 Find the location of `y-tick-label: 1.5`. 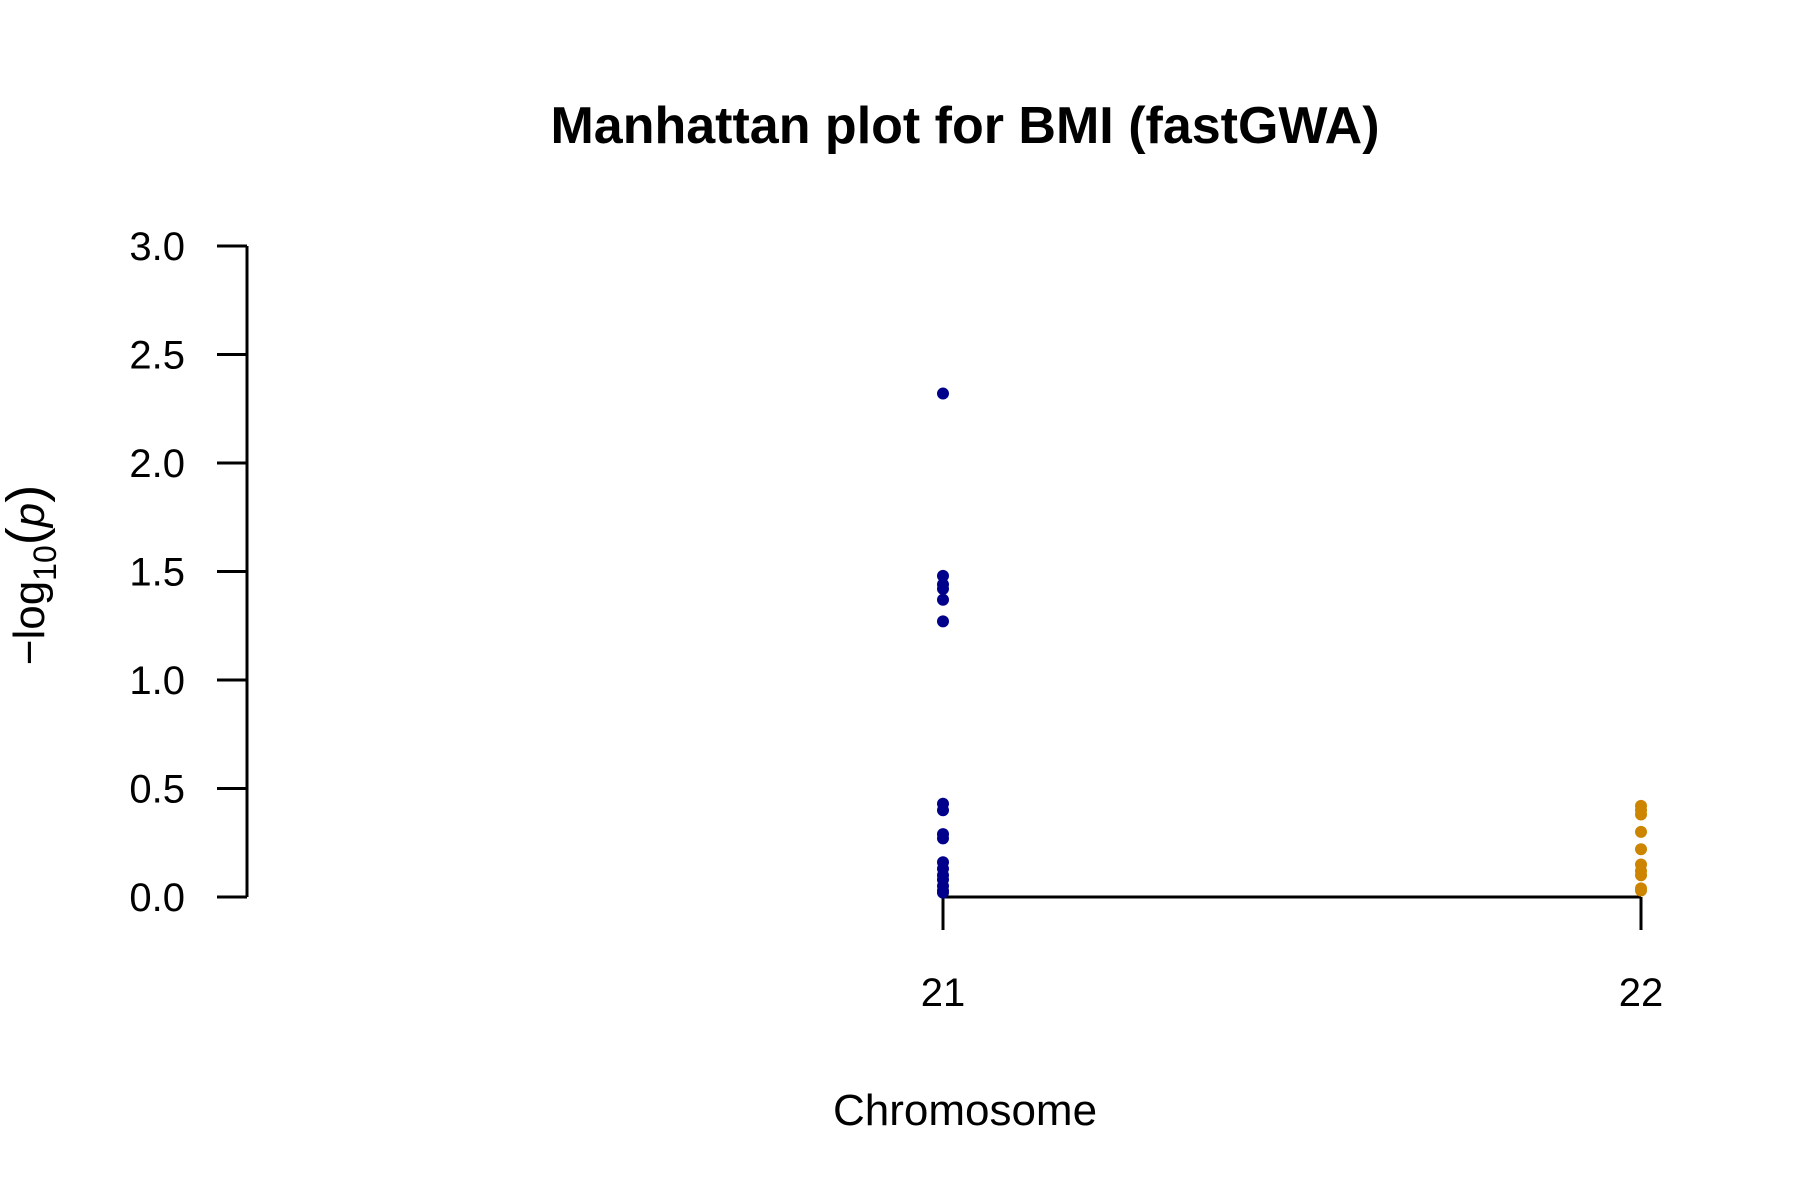

y-tick-label: 1.5 is located at coordinates (157, 573).